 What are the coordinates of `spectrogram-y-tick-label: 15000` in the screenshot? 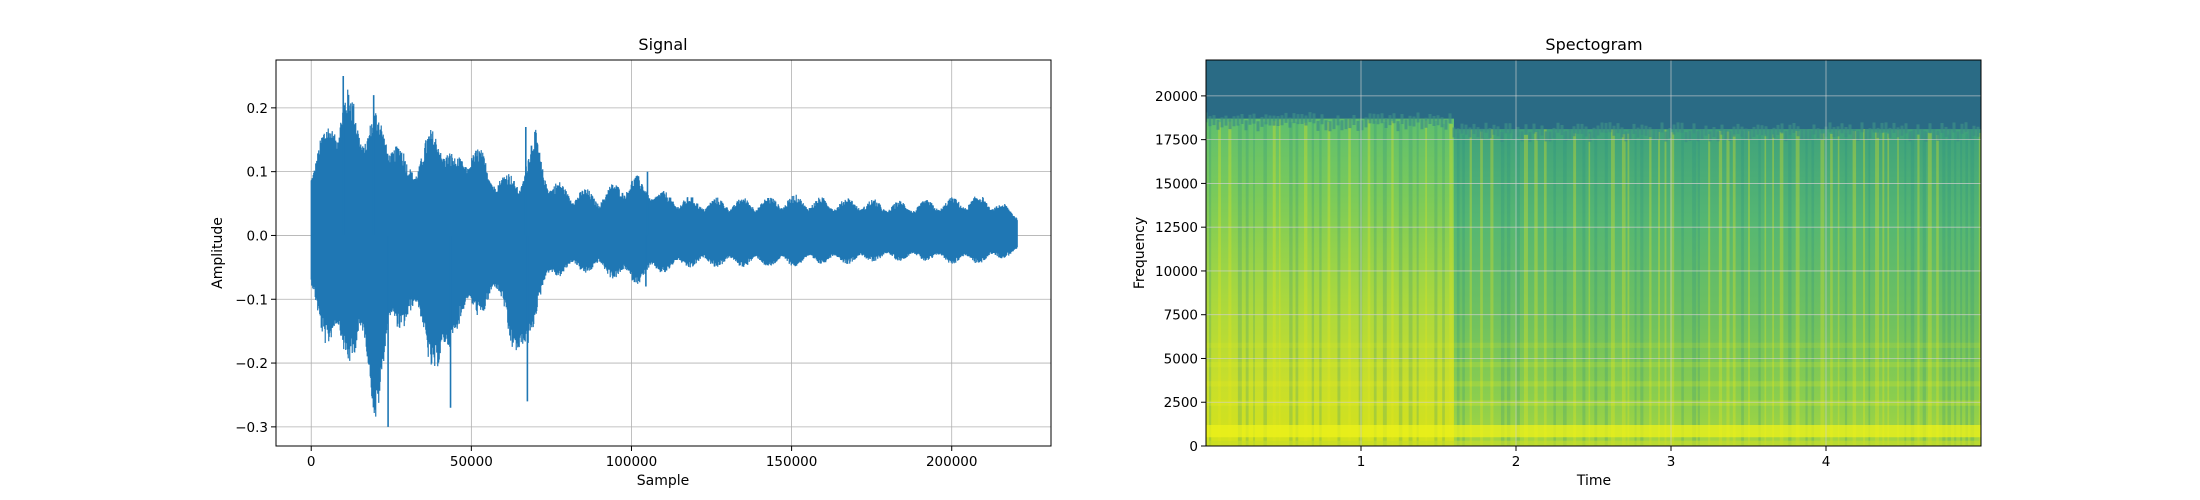 It's located at (1176, 184).